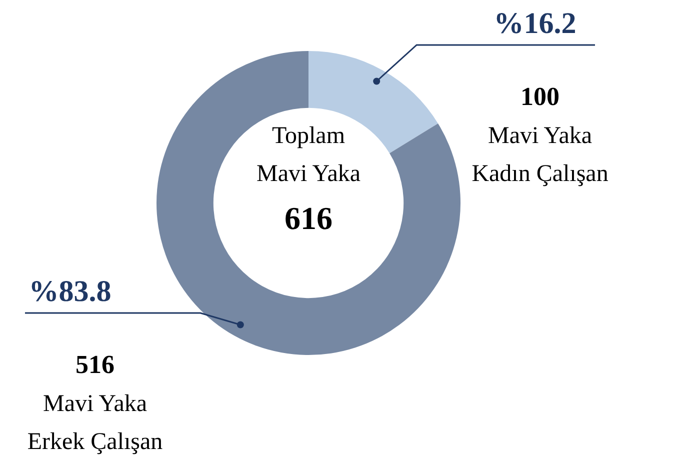 The image size is (689, 460). I want to click on data-label: 100, so click(540, 96).